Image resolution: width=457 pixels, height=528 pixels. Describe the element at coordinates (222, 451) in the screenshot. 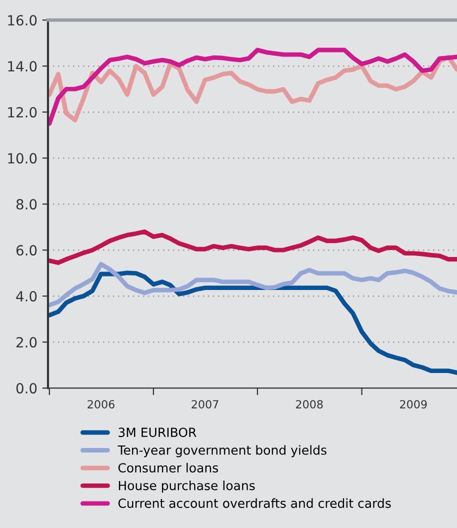

I see `legend-label: Ten-year government bond yields` at that location.